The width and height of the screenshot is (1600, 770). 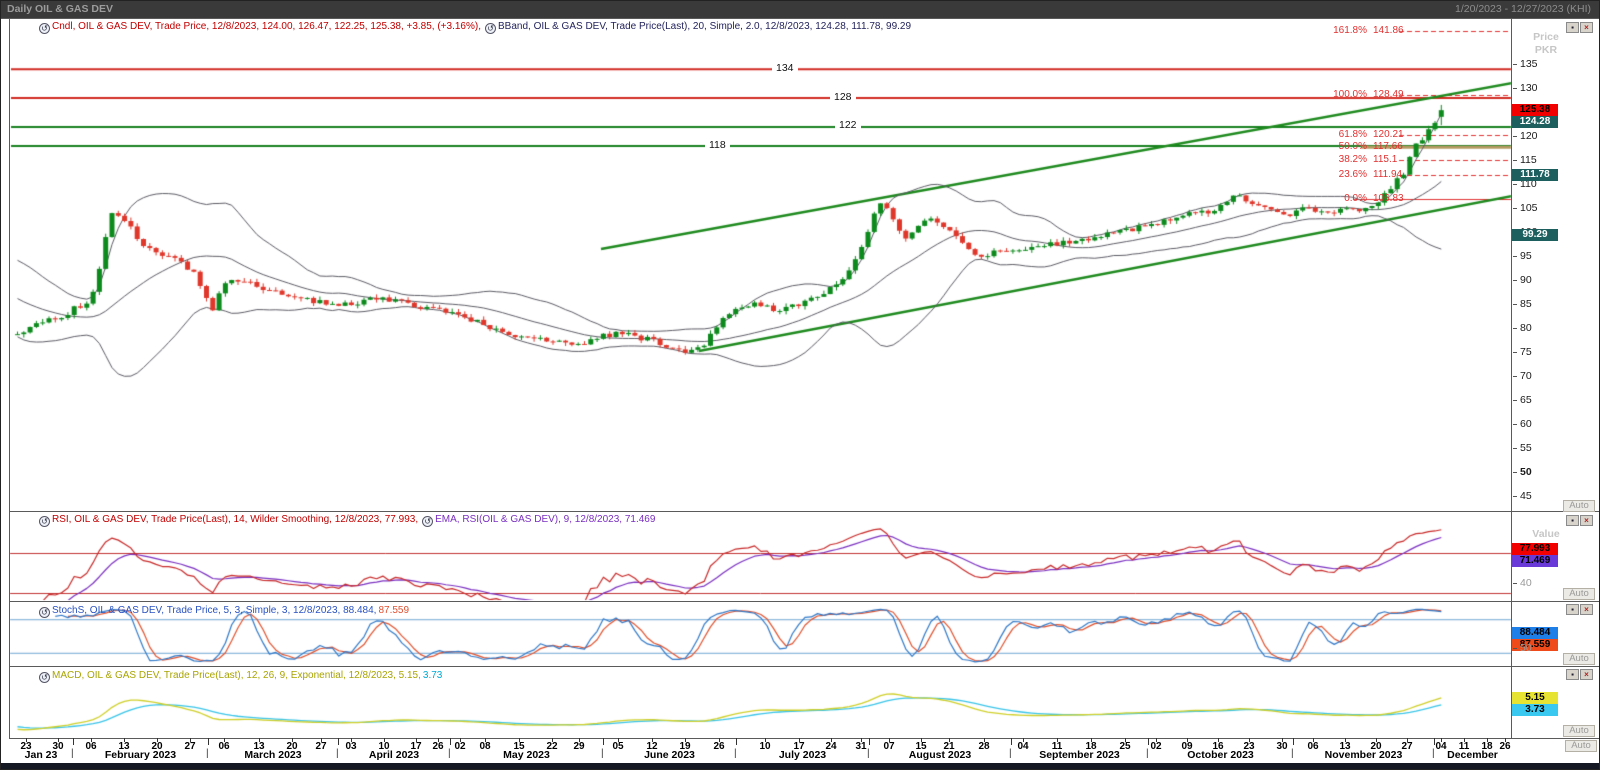 I want to click on fib-level-value: 106.83, so click(x=1388, y=198).